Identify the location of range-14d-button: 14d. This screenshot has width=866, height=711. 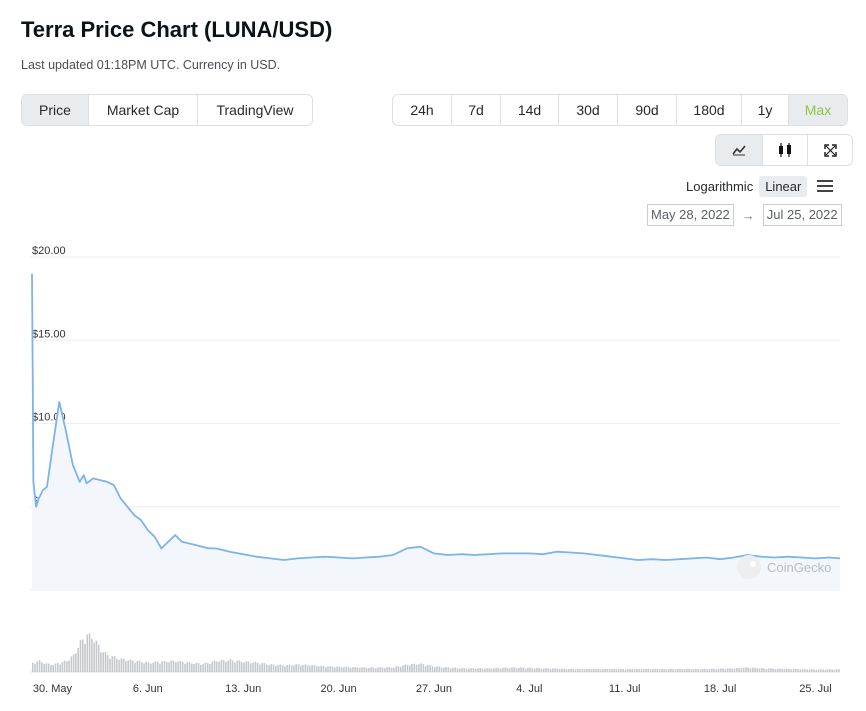
(530, 110).